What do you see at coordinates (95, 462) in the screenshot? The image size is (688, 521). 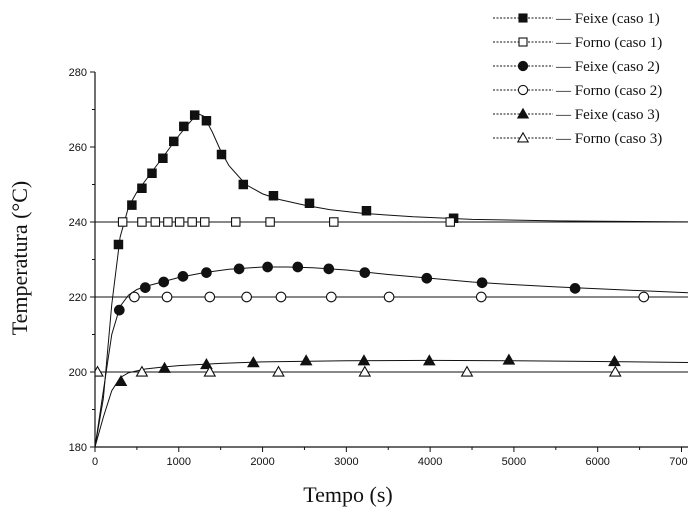 I see `x-tick-label: 0` at bounding box center [95, 462].